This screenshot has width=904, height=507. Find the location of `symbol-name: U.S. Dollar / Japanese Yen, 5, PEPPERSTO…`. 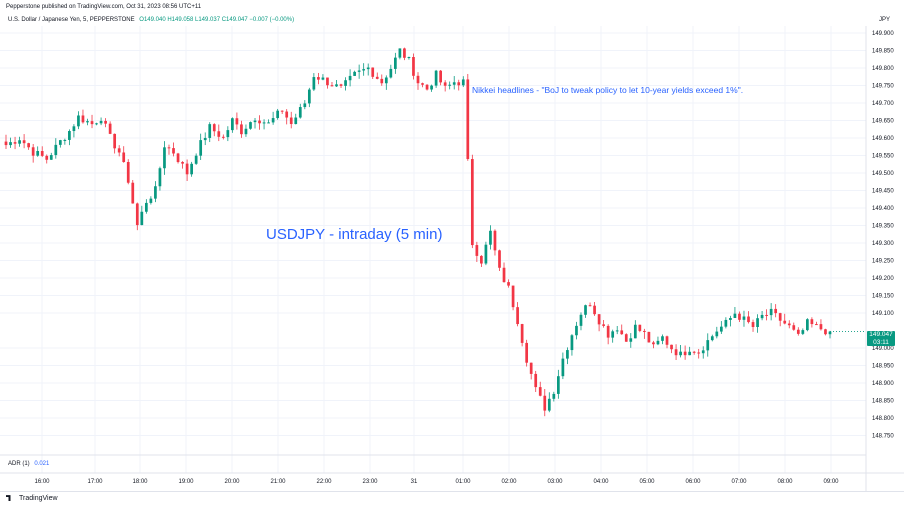

symbol-name: U.S. Dollar / Japanese Yen, 5, PEPPERSTO… is located at coordinates (71, 20).